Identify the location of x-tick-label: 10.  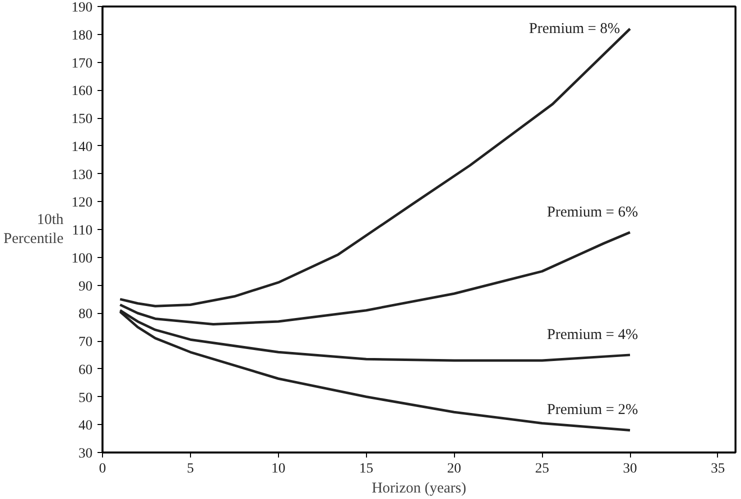
(278, 469).